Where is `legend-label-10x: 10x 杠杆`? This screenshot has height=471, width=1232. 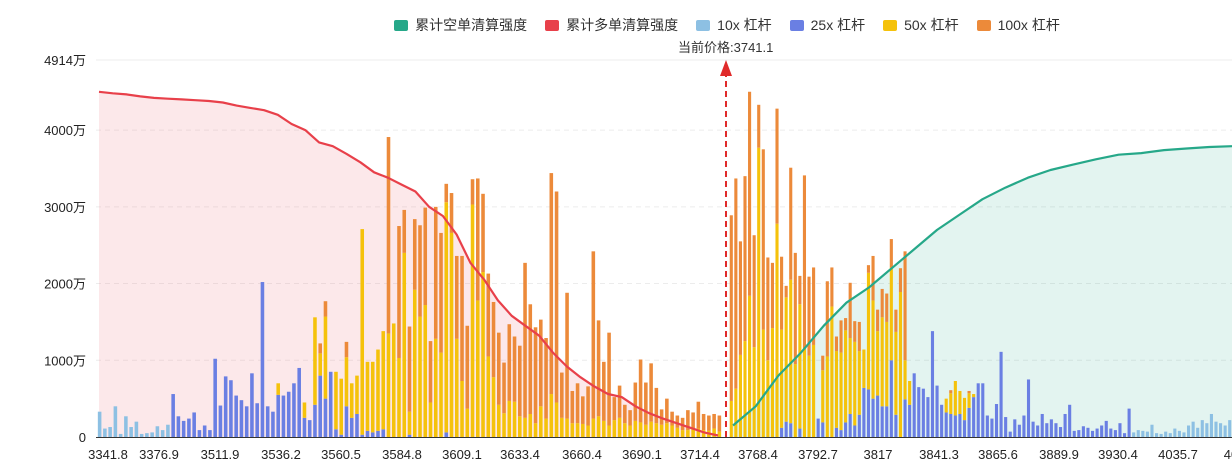
legend-label-10x: 10x 杠杆 is located at coordinates (744, 25).